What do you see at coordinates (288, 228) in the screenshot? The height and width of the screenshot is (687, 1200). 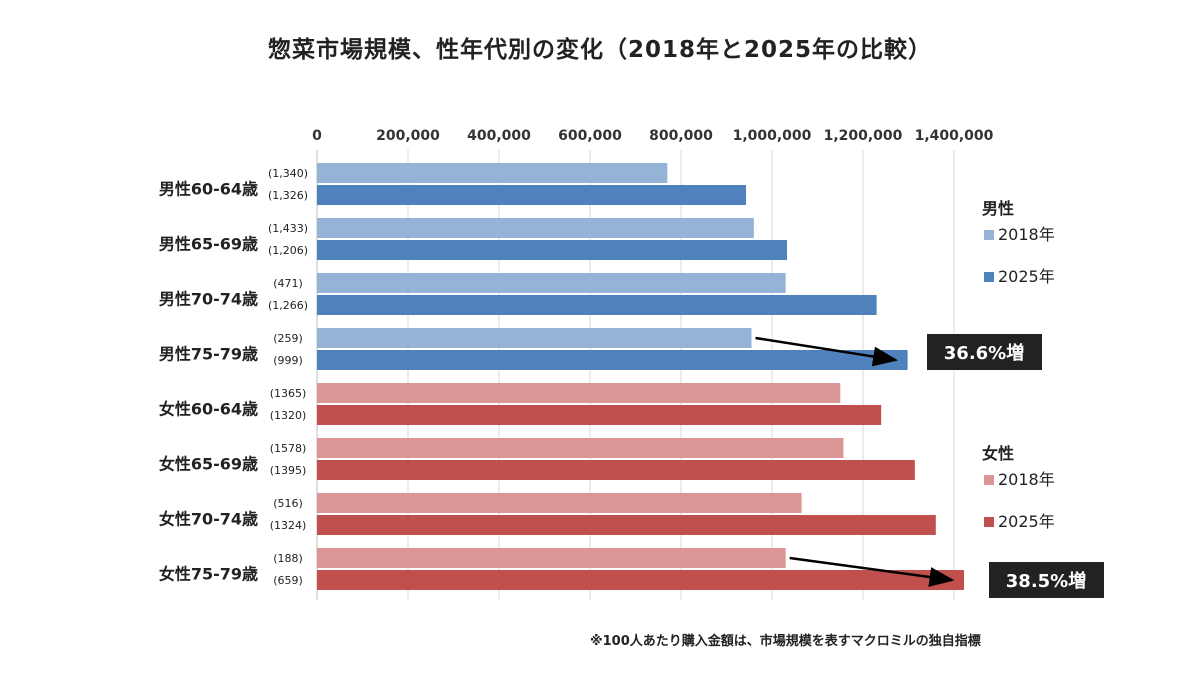 I see `sample-size-label: (1,433)` at bounding box center [288, 228].